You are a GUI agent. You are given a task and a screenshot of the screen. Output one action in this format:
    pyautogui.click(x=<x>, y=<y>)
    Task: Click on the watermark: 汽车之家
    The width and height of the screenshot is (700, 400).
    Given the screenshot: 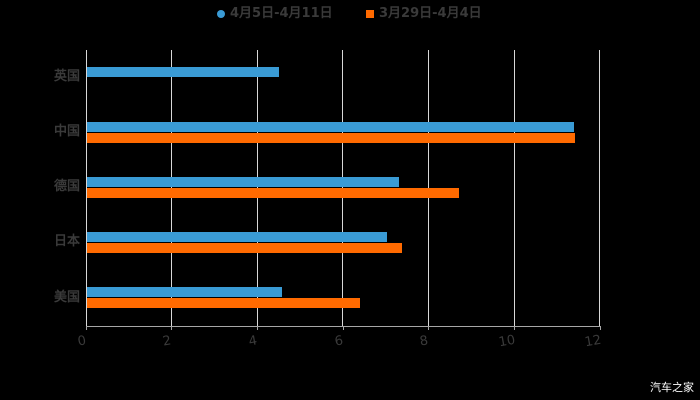 What is the action you would take?
    pyautogui.click(x=672, y=387)
    